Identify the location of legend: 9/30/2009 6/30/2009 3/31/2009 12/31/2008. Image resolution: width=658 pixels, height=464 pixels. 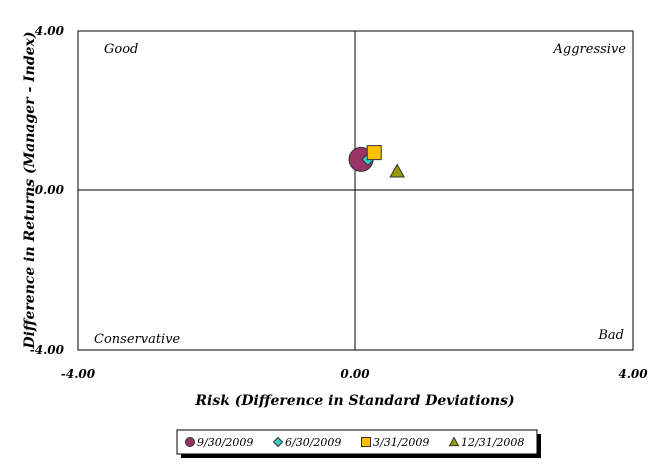
(358, 443).